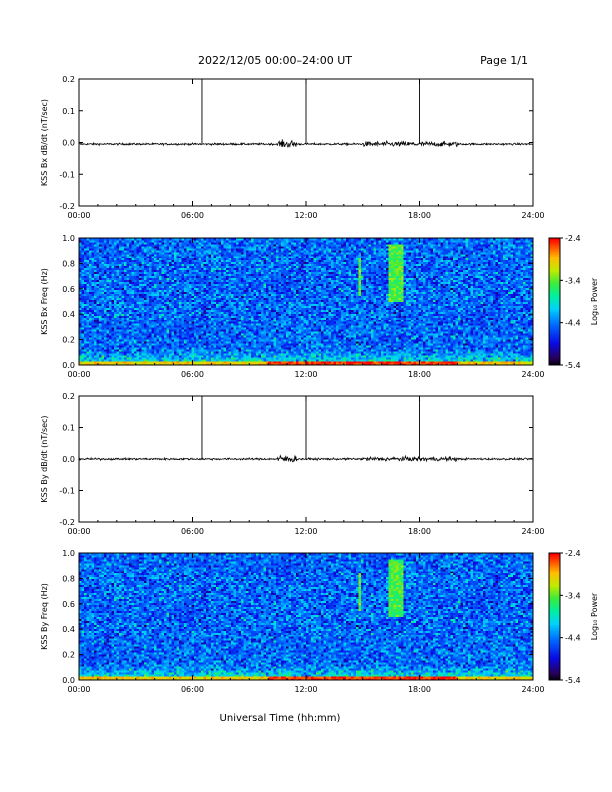 Image resolution: width=612 pixels, height=792 pixels. What do you see at coordinates (306, 458) in the screenshot?
I see `data-trace` at bounding box center [306, 458].